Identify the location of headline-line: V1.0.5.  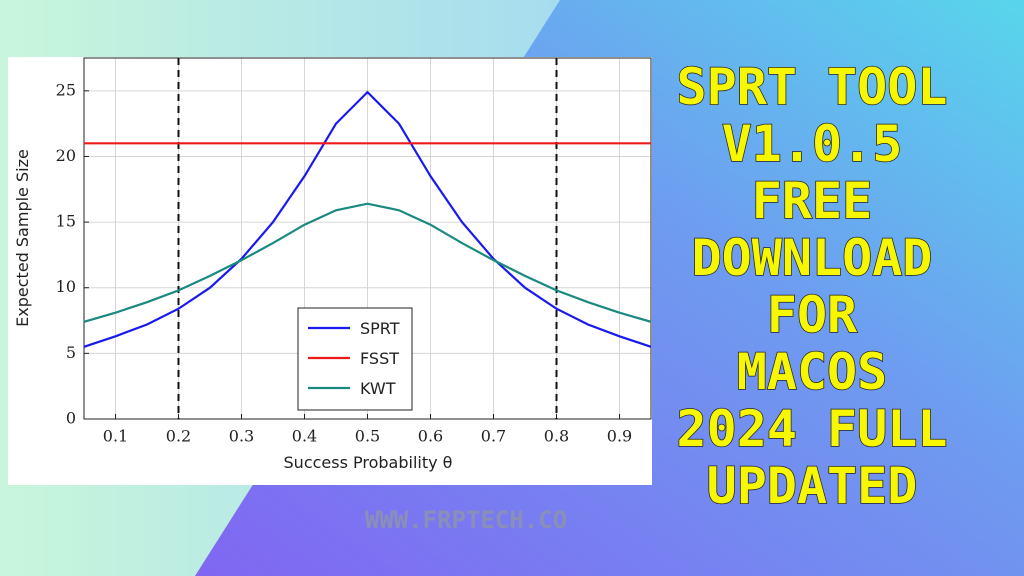
(812, 144).